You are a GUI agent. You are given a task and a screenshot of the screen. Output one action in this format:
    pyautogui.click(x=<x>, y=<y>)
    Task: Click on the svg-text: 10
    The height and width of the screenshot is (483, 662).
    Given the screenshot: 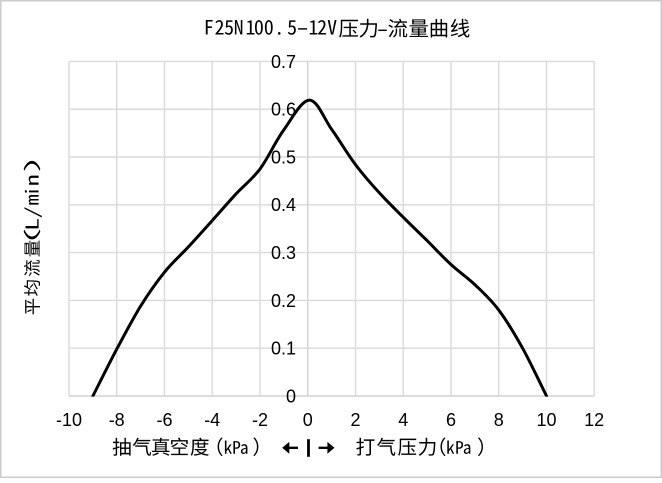 What is the action you would take?
    pyautogui.click(x=546, y=420)
    